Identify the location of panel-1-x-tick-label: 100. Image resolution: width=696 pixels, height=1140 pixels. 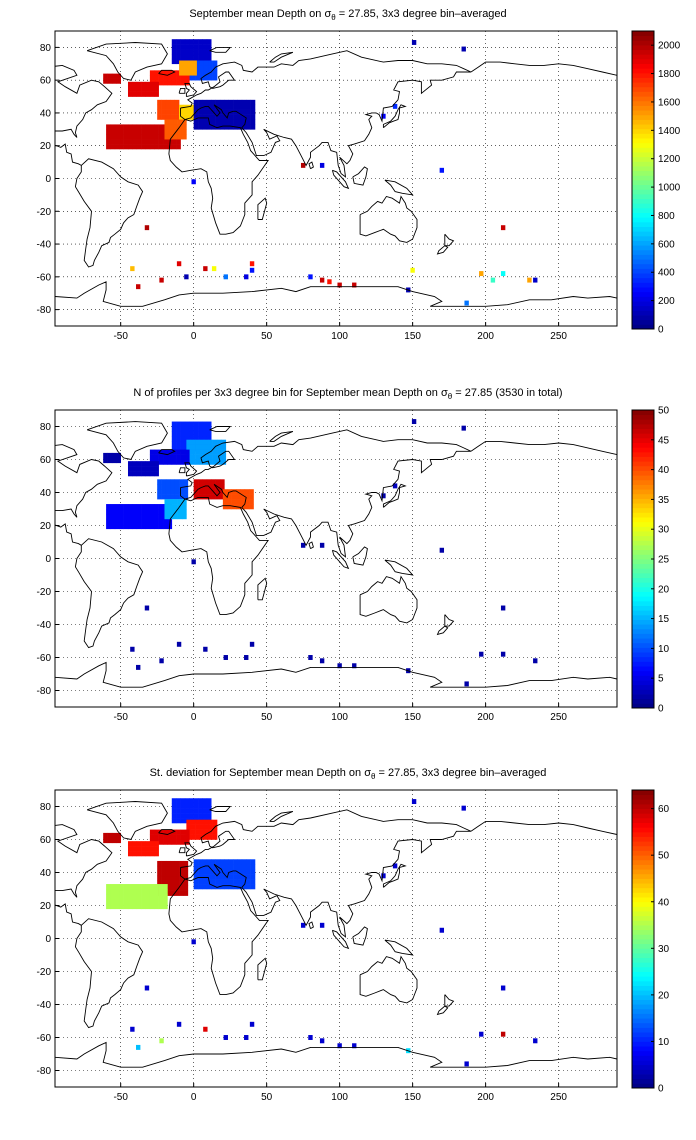
(339, 336).